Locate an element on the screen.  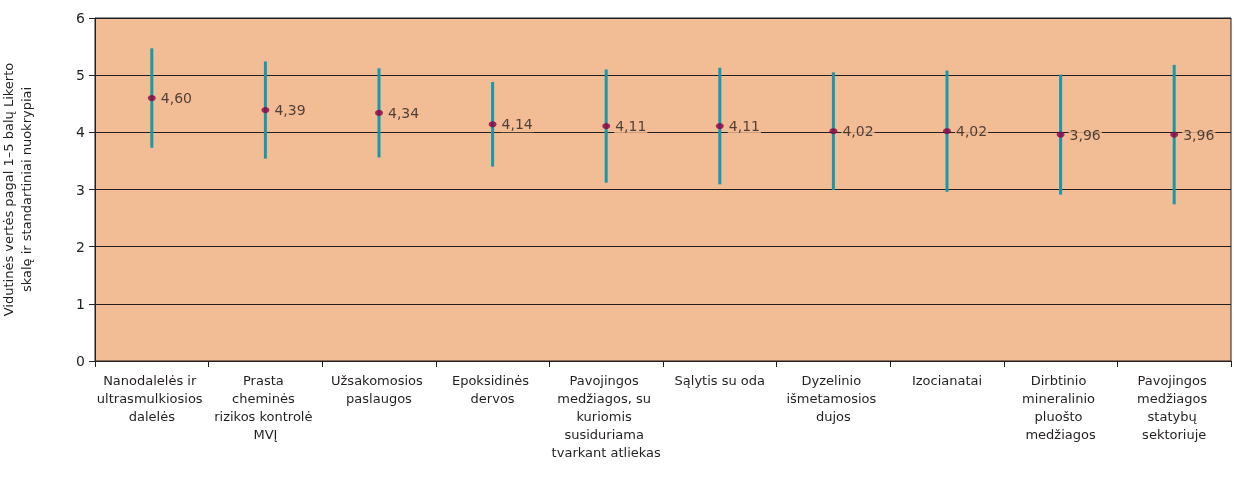
y-tick-label: 4 is located at coordinates (81, 132).